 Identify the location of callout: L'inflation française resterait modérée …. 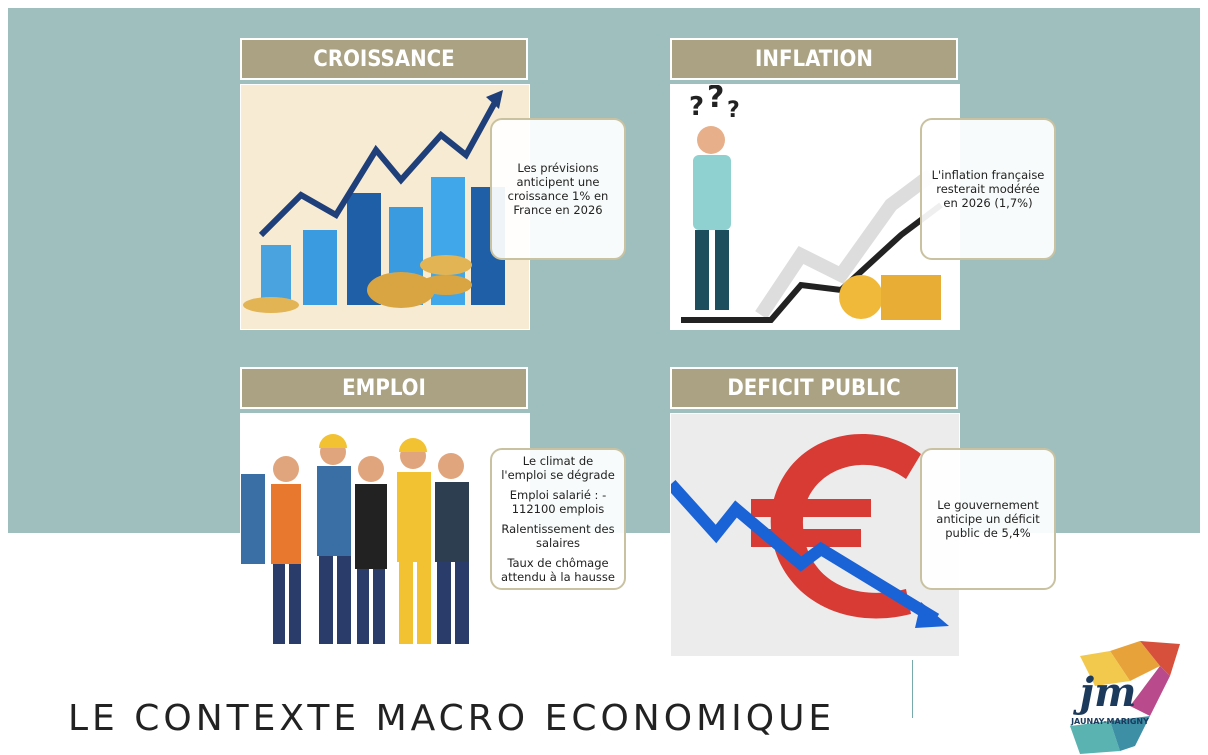
(988, 189).